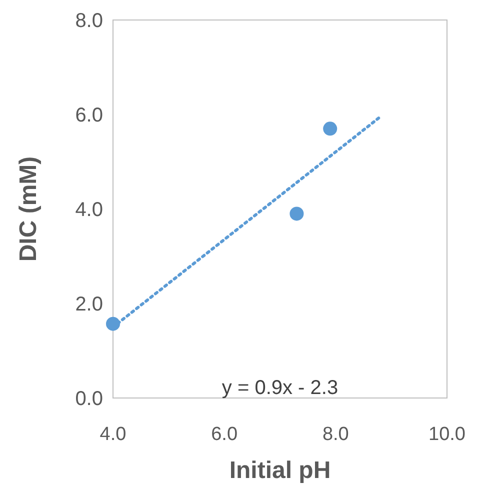  Describe the element at coordinates (280, 388) in the screenshot. I see `annotation: y = 0.9x - 2.3` at that location.